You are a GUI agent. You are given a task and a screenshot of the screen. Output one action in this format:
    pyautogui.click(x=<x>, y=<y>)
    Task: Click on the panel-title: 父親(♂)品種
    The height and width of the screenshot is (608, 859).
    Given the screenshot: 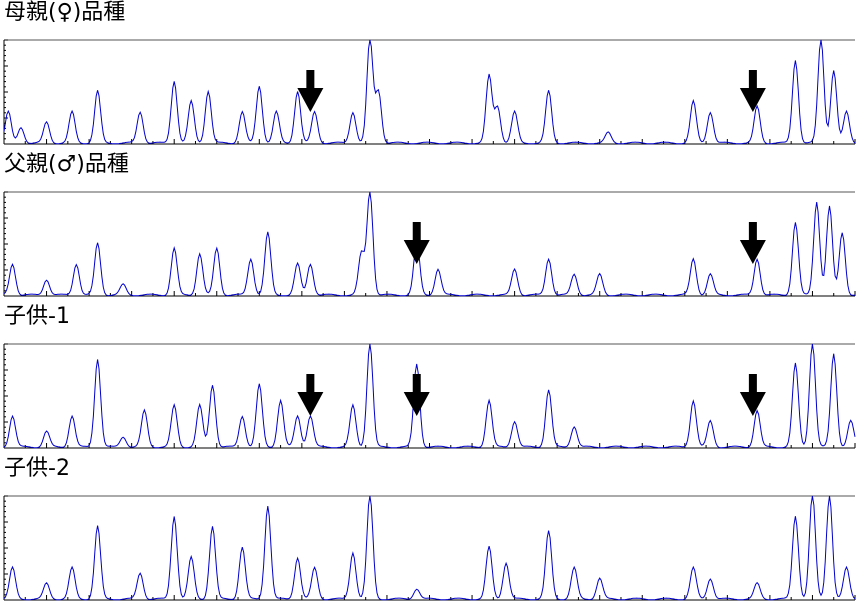 What is the action you would take?
    pyautogui.click(x=66, y=164)
    